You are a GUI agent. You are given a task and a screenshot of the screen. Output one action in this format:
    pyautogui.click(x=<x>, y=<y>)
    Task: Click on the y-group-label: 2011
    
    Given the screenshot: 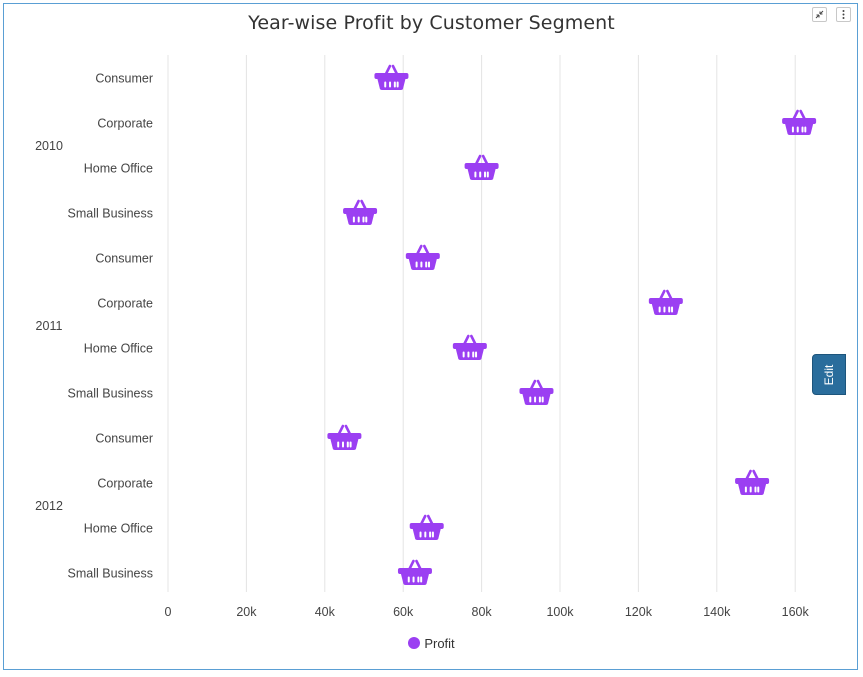 What is the action you would take?
    pyautogui.click(x=49, y=326)
    